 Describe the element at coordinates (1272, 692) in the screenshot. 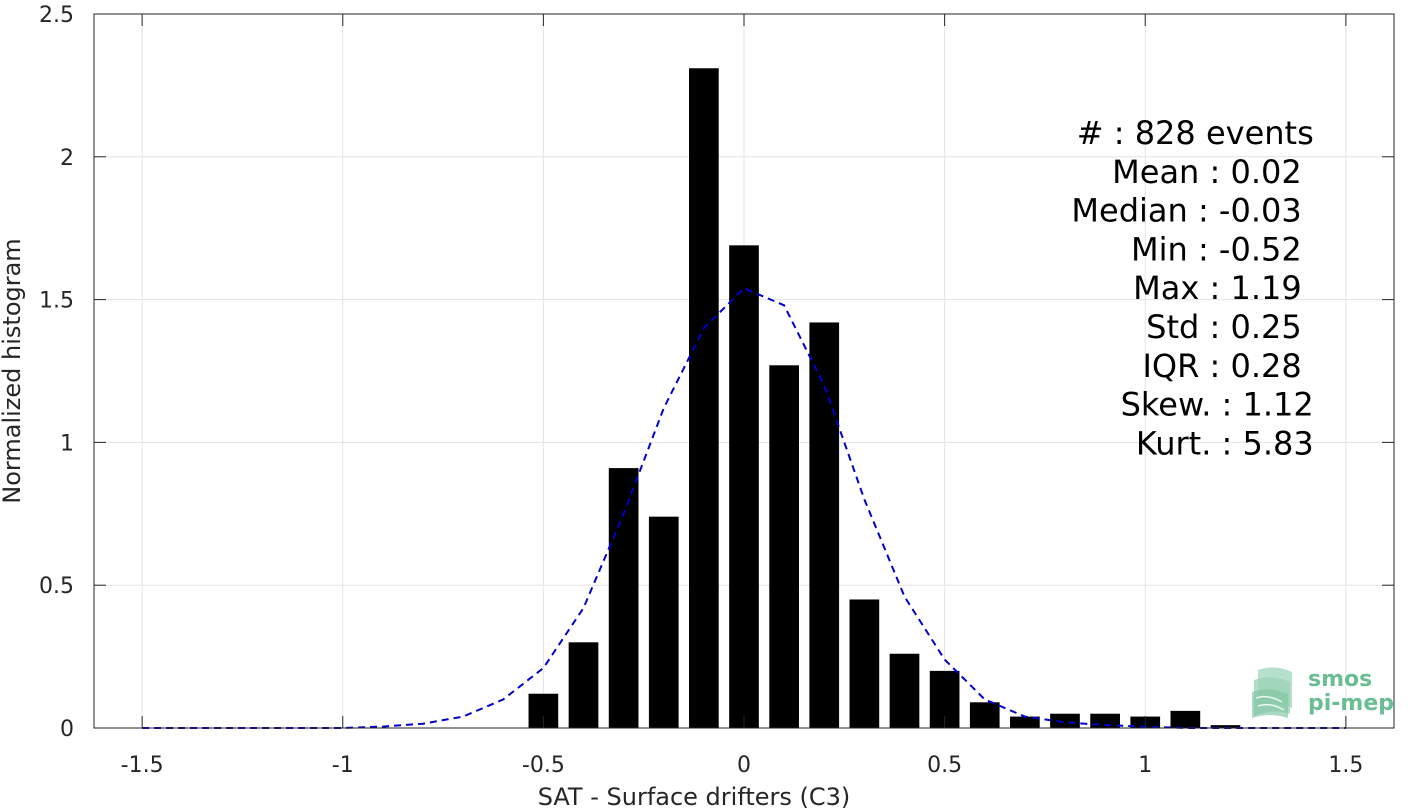

I see `logo-waves-icon` at that location.